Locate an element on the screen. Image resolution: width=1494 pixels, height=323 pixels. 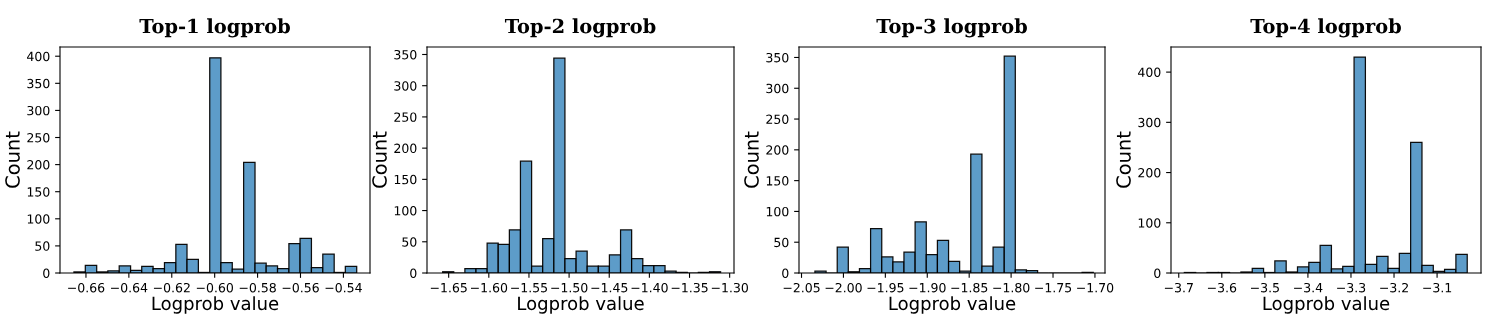
x-tick-label: −0.56 is located at coordinates (300, 287).